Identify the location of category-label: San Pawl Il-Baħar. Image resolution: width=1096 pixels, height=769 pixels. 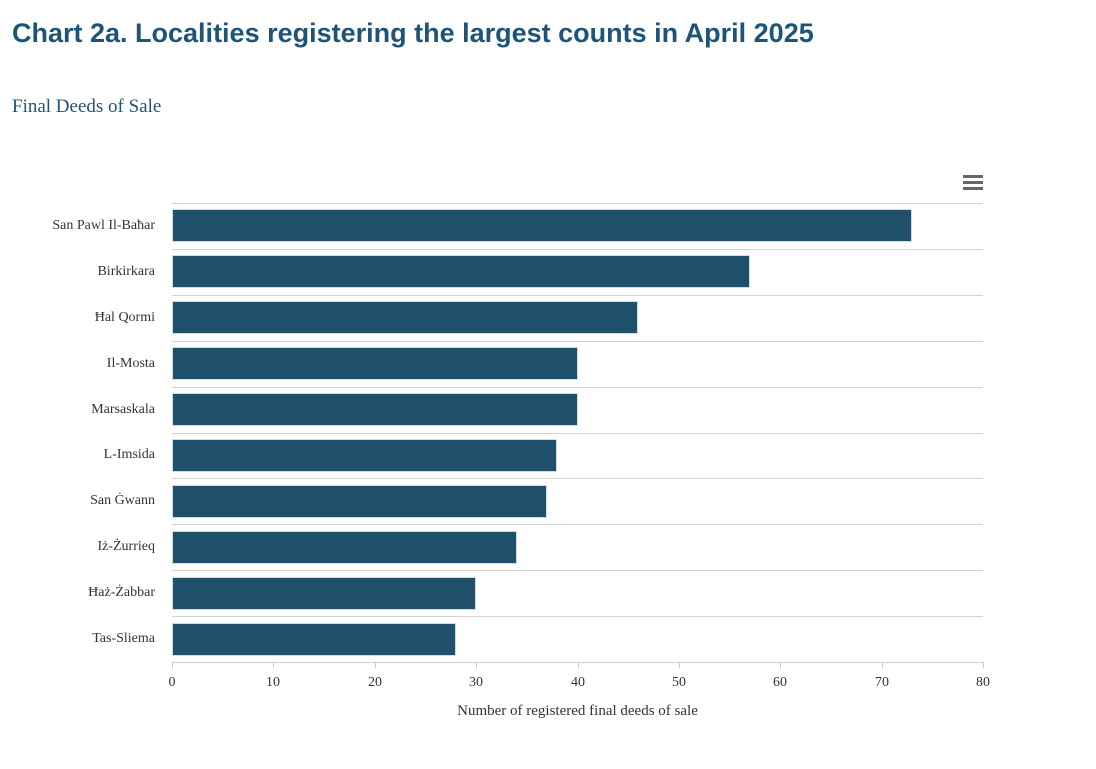
(103, 225).